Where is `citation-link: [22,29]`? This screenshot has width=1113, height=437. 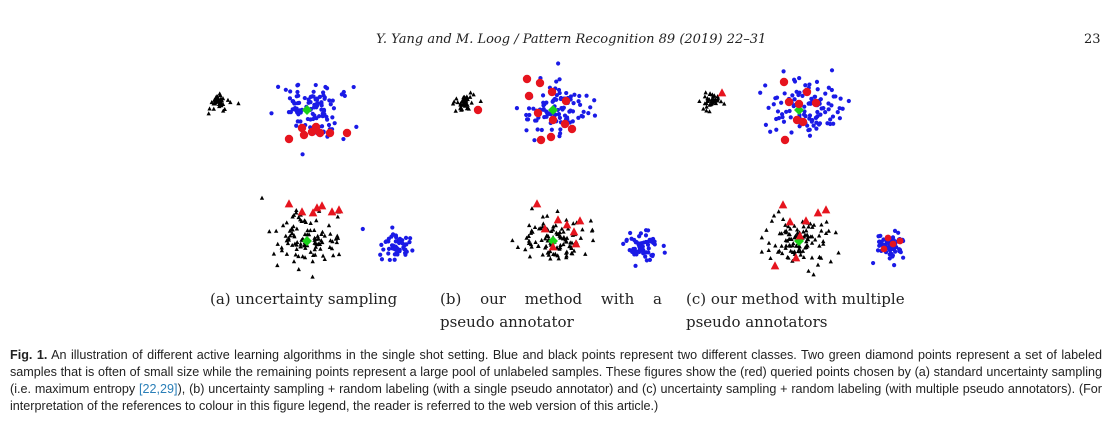 citation-link: [22,29] is located at coordinates (158, 389).